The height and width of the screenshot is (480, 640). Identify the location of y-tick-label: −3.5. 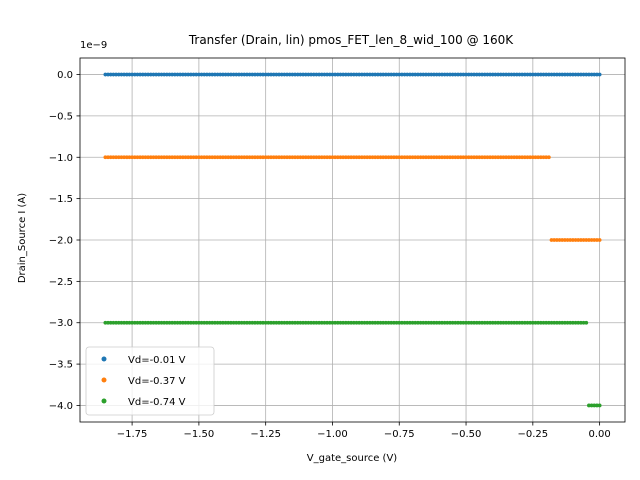
(61, 365).